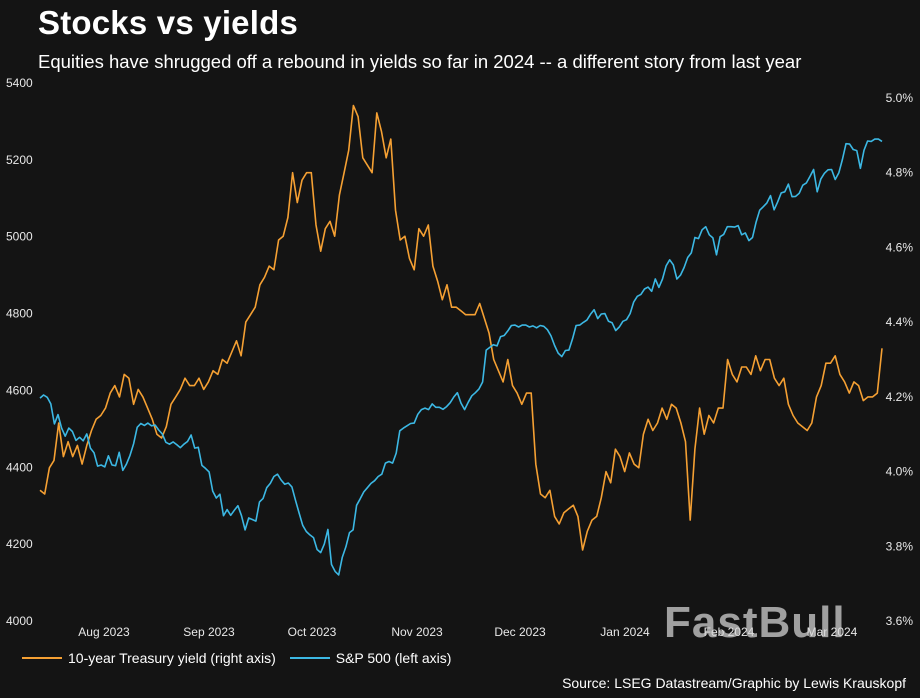  Describe the element at coordinates (900, 621) in the screenshot. I see `right-axis-tick: 3.6%` at that location.